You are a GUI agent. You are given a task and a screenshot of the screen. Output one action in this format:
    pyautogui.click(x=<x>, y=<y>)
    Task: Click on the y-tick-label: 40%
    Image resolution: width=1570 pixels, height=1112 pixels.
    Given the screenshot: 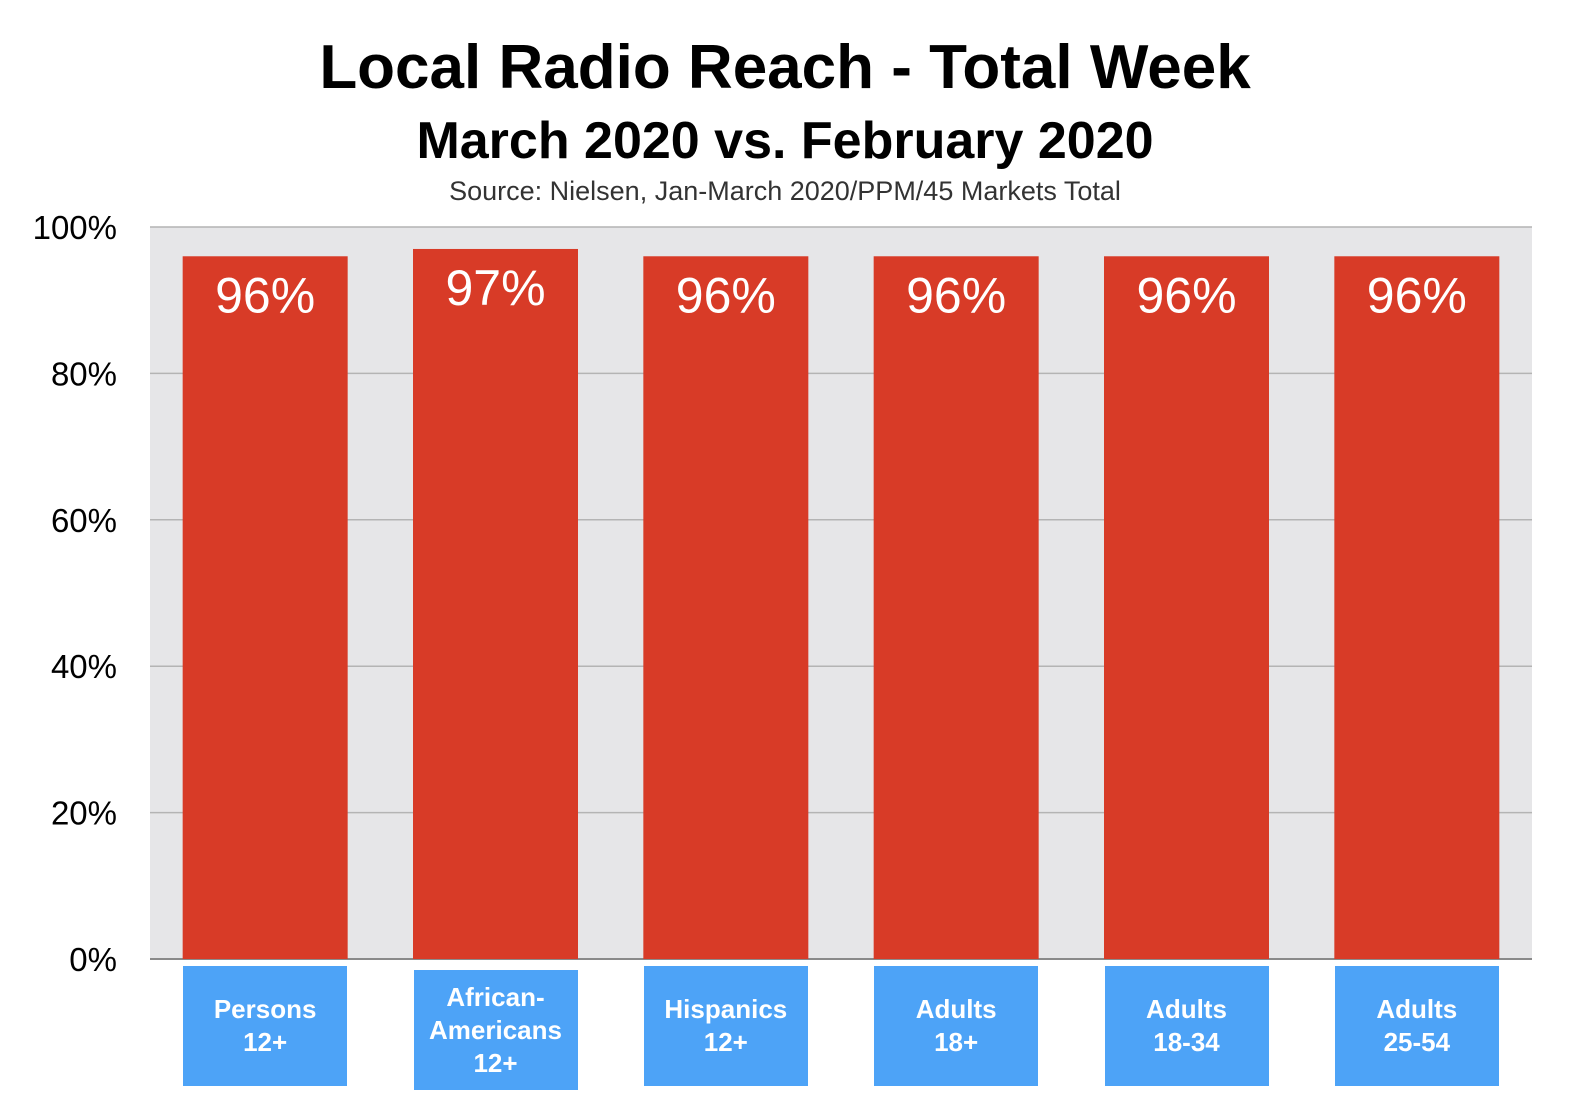 What is the action you would take?
    pyautogui.click(x=84, y=666)
    